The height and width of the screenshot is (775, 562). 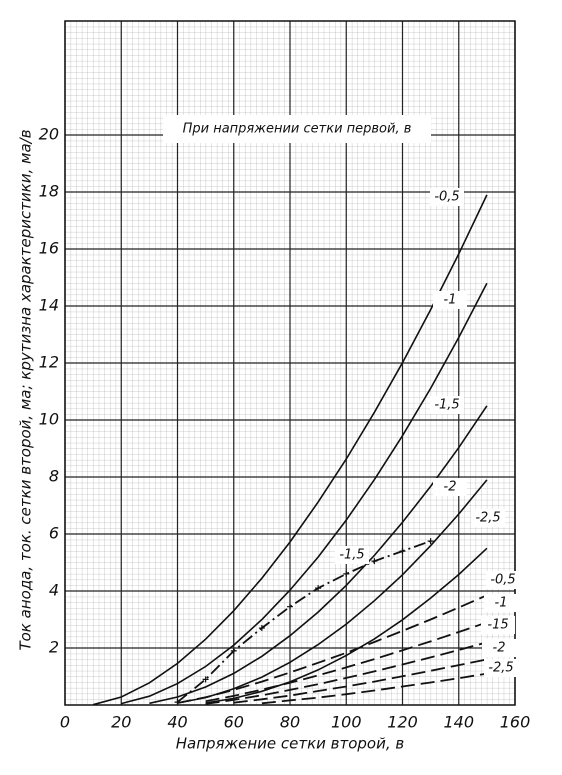 What do you see at coordinates (54, 476) in the screenshot?
I see `y-tick-label: 8` at bounding box center [54, 476].